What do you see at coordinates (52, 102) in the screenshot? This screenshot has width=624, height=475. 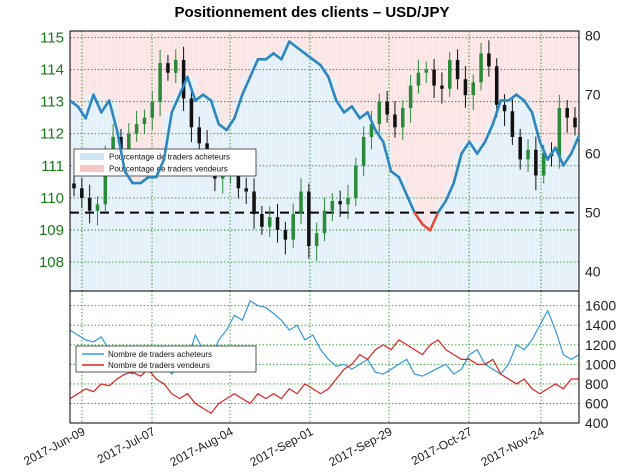 I see `price-tick-label: 113` at bounding box center [52, 102].